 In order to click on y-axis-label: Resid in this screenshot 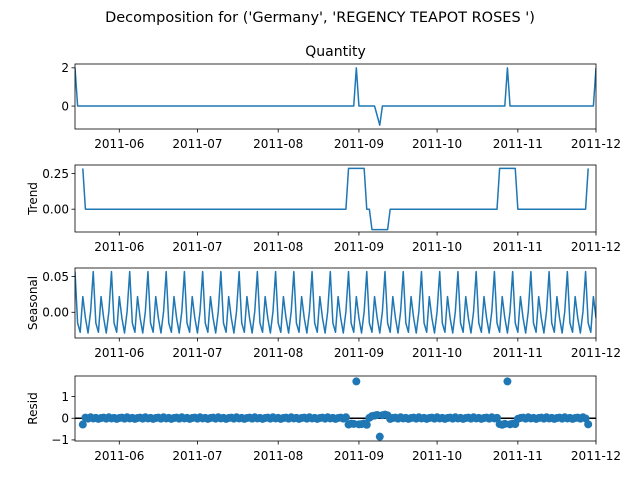, I will do `click(33, 408)`.